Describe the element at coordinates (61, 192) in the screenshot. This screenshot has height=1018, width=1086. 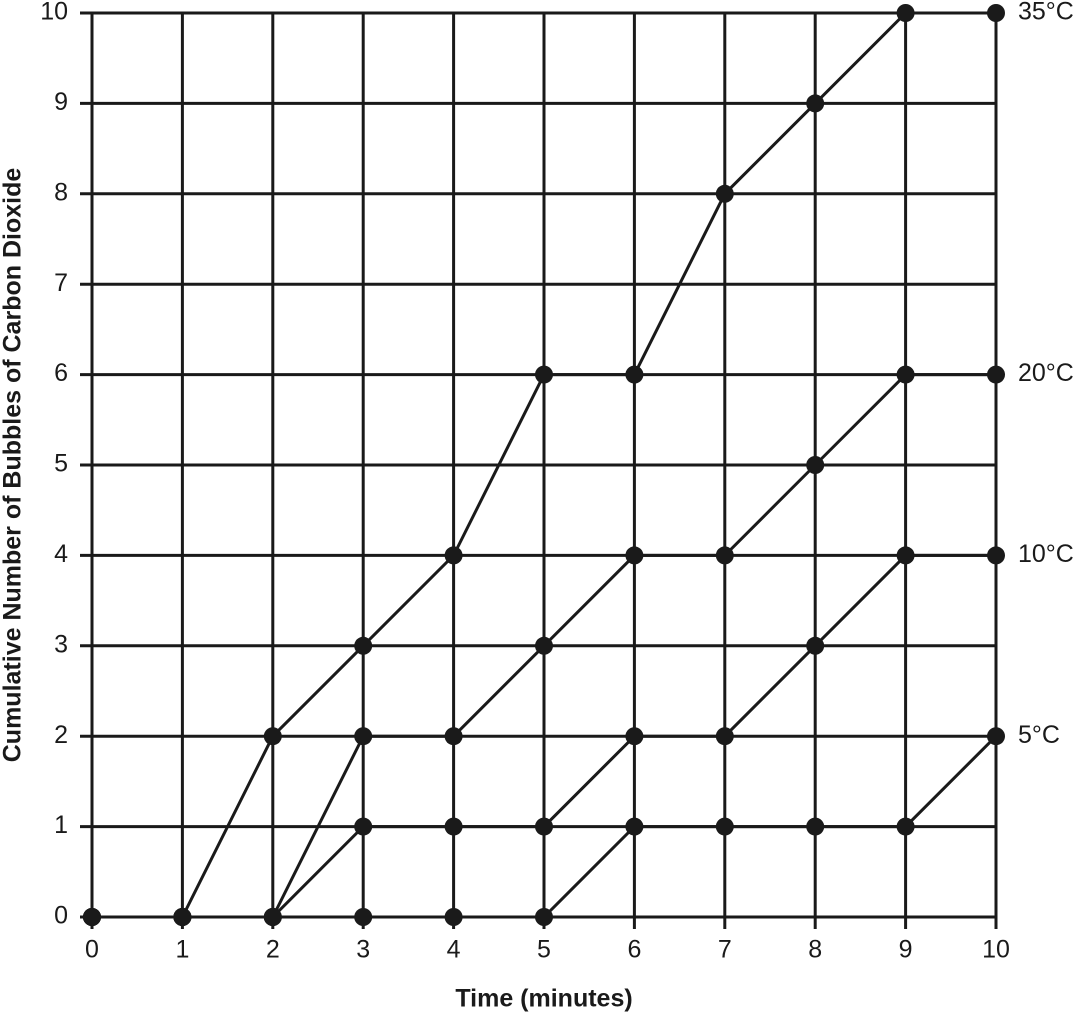
I see `y-tick-label: 8` at that location.